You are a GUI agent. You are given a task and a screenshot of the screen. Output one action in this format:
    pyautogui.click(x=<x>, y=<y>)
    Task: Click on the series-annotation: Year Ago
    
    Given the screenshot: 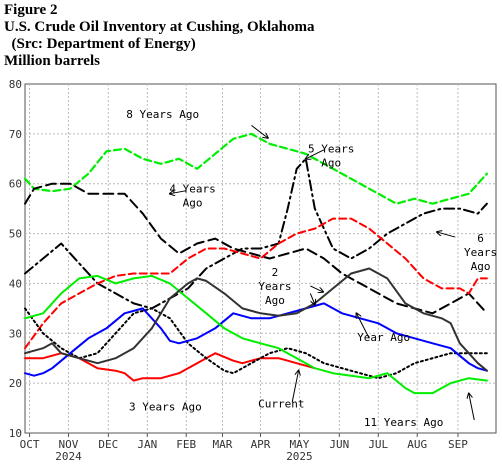 What is the action you would take?
    pyautogui.click(x=383, y=337)
    